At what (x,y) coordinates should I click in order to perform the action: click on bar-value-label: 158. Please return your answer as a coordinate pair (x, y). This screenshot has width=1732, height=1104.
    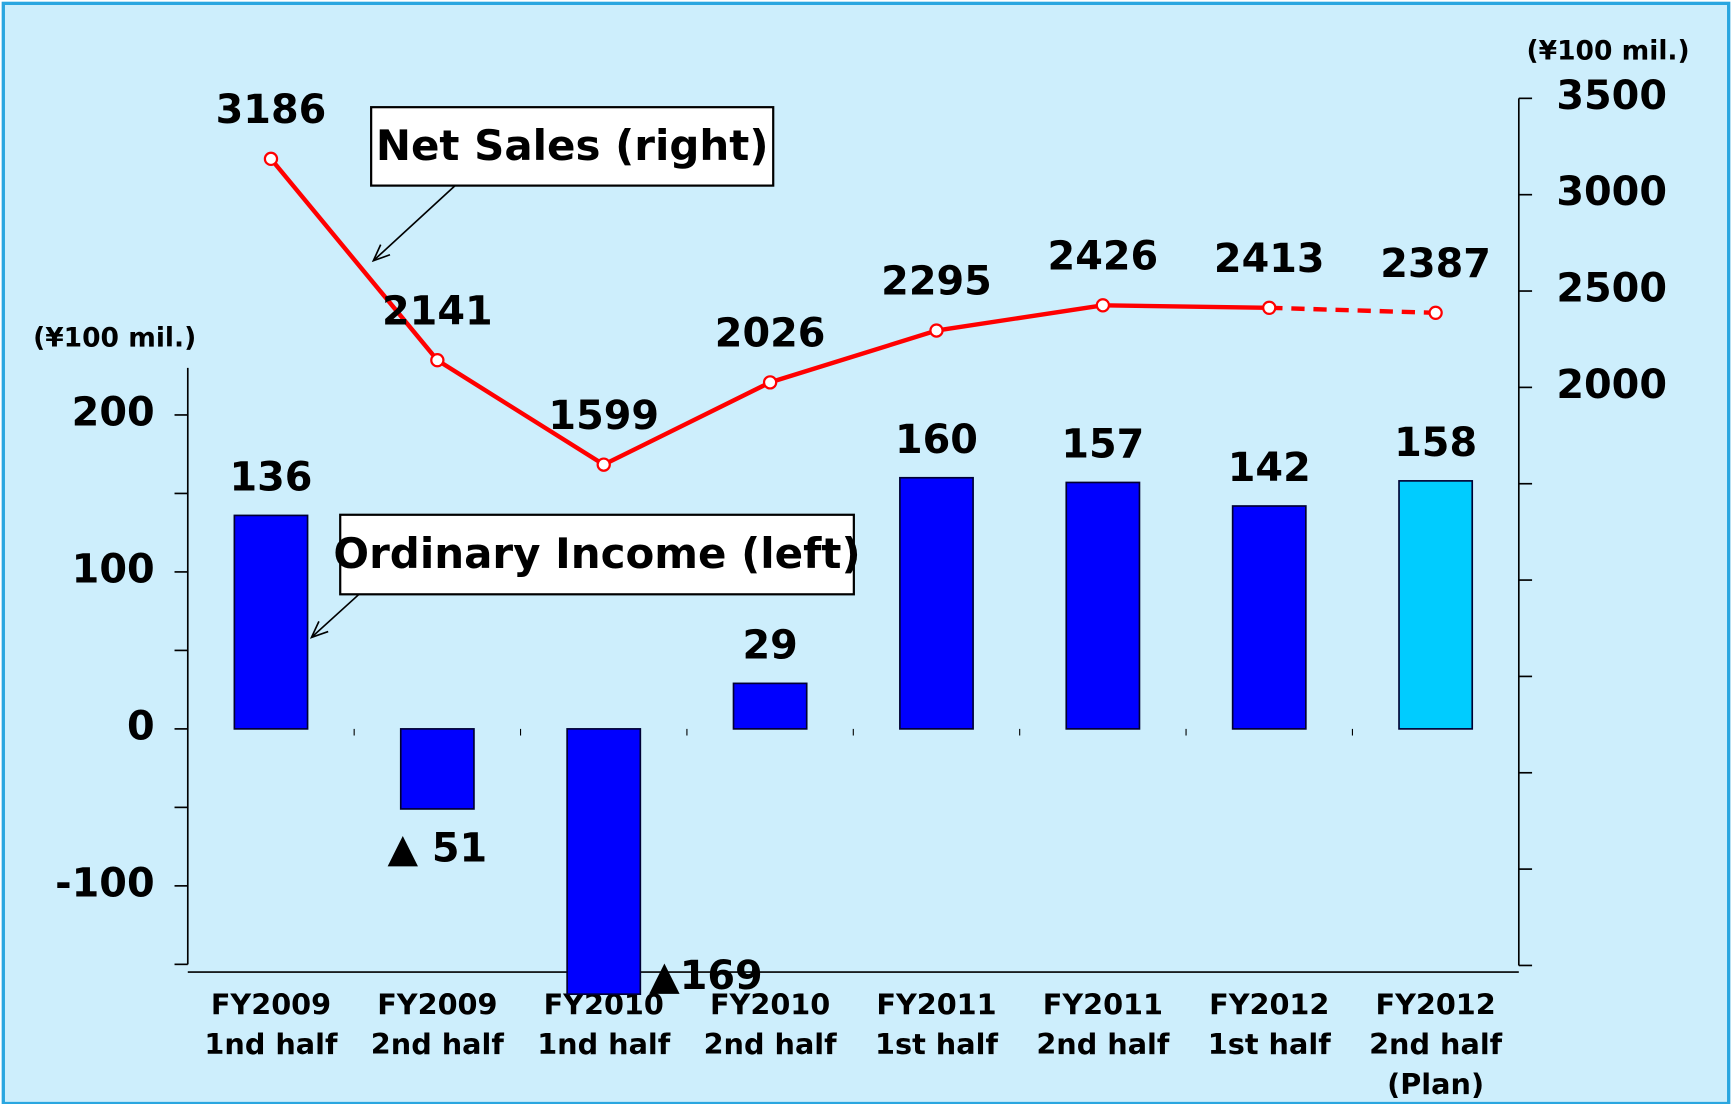
    Looking at the image, I should click on (1435, 443).